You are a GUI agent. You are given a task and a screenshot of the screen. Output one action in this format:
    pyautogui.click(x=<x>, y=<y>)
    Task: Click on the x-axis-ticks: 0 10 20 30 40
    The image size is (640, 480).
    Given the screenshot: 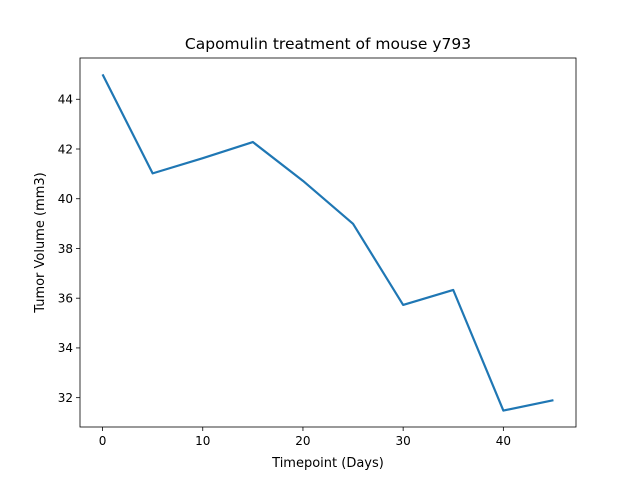 What is the action you would take?
    pyautogui.click(x=305, y=437)
    